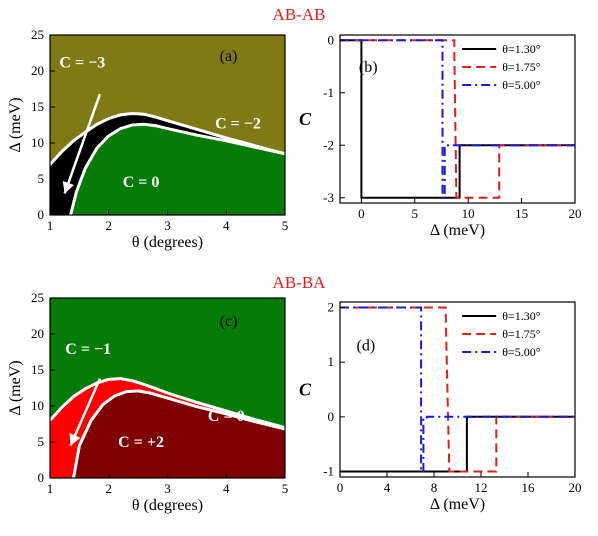 The height and width of the screenshot is (536, 598). Describe the element at coordinates (141, 442) in the screenshot. I see `region-label: C = +2` at that location.